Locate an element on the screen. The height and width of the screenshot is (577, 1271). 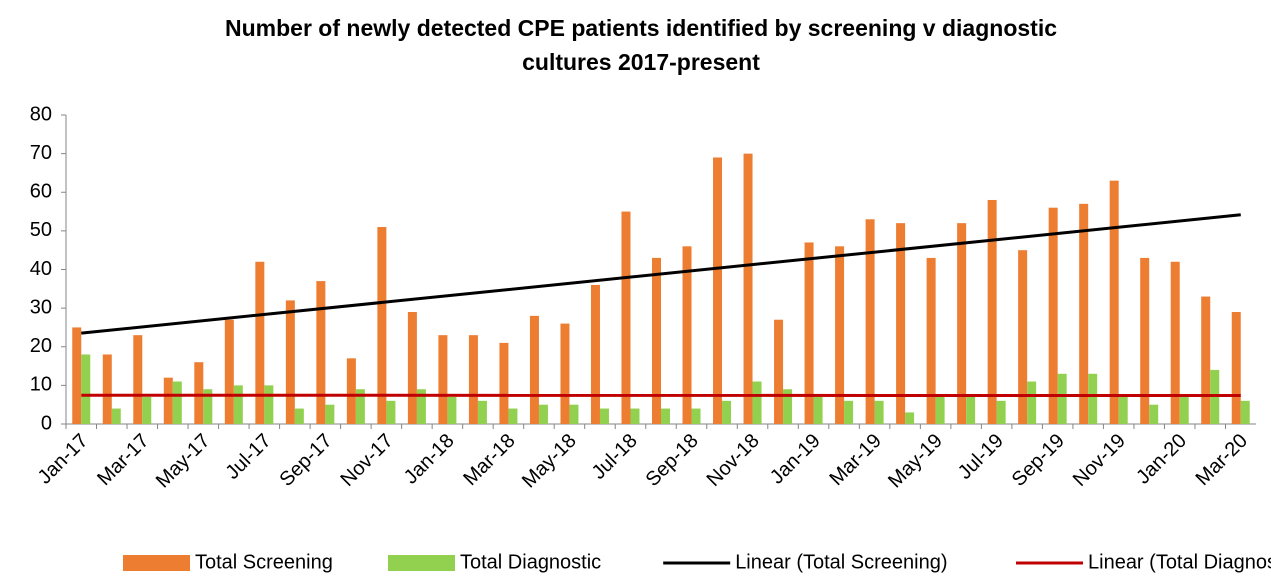
x-tick-label: Sep-17 is located at coordinates (305, 460).